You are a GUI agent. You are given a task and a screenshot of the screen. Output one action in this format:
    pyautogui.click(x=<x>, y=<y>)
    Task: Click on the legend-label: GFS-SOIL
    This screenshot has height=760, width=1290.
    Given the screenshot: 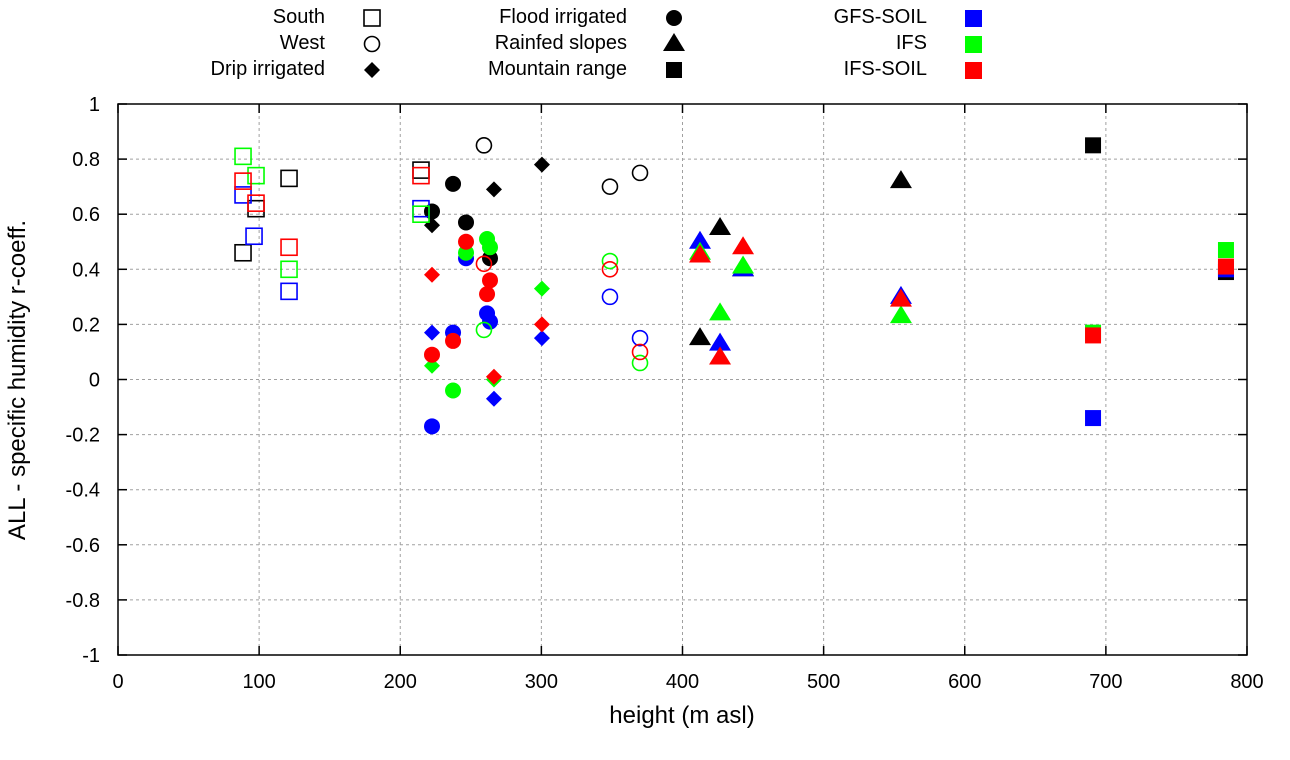 What is the action you would take?
    pyautogui.click(x=880, y=17)
    